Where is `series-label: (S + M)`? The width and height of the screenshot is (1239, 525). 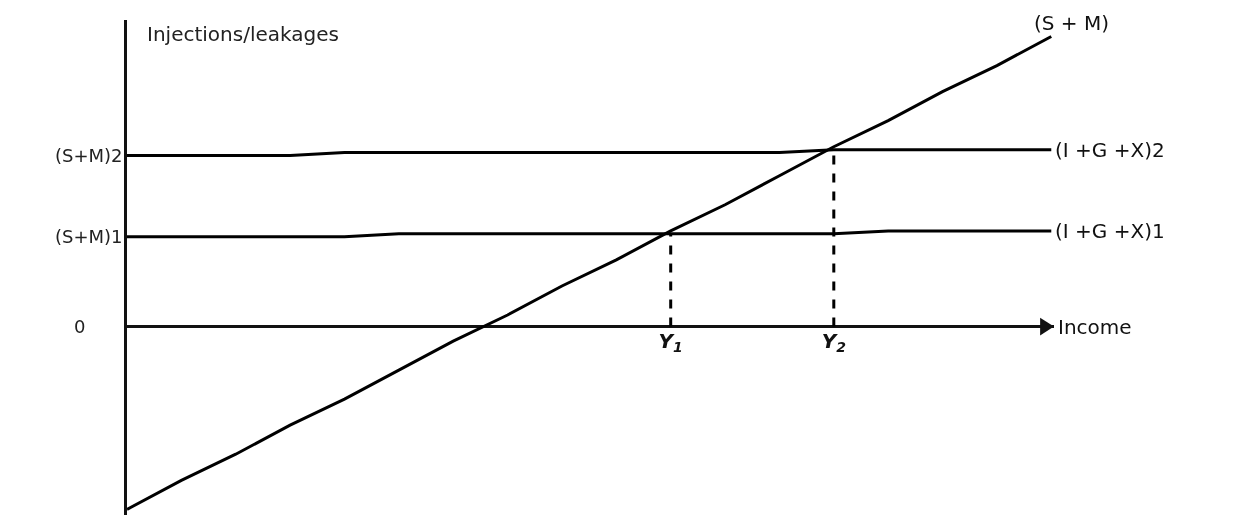
series-label: (S + M) is located at coordinates (1072, 23).